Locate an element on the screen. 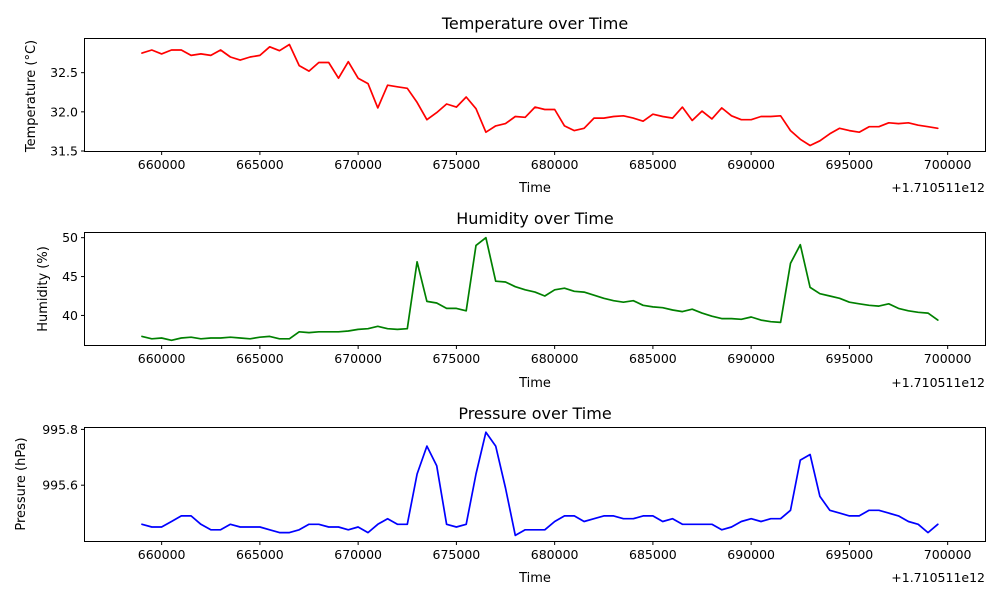 The height and width of the screenshot is (600, 1000). temperature-x-tick-label: 660000 is located at coordinates (162, 164).